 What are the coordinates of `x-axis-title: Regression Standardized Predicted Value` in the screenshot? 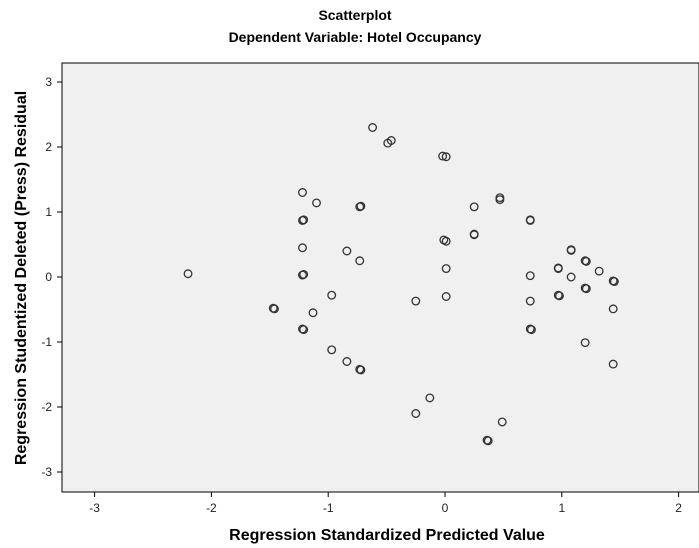 It's located at (387, 535).